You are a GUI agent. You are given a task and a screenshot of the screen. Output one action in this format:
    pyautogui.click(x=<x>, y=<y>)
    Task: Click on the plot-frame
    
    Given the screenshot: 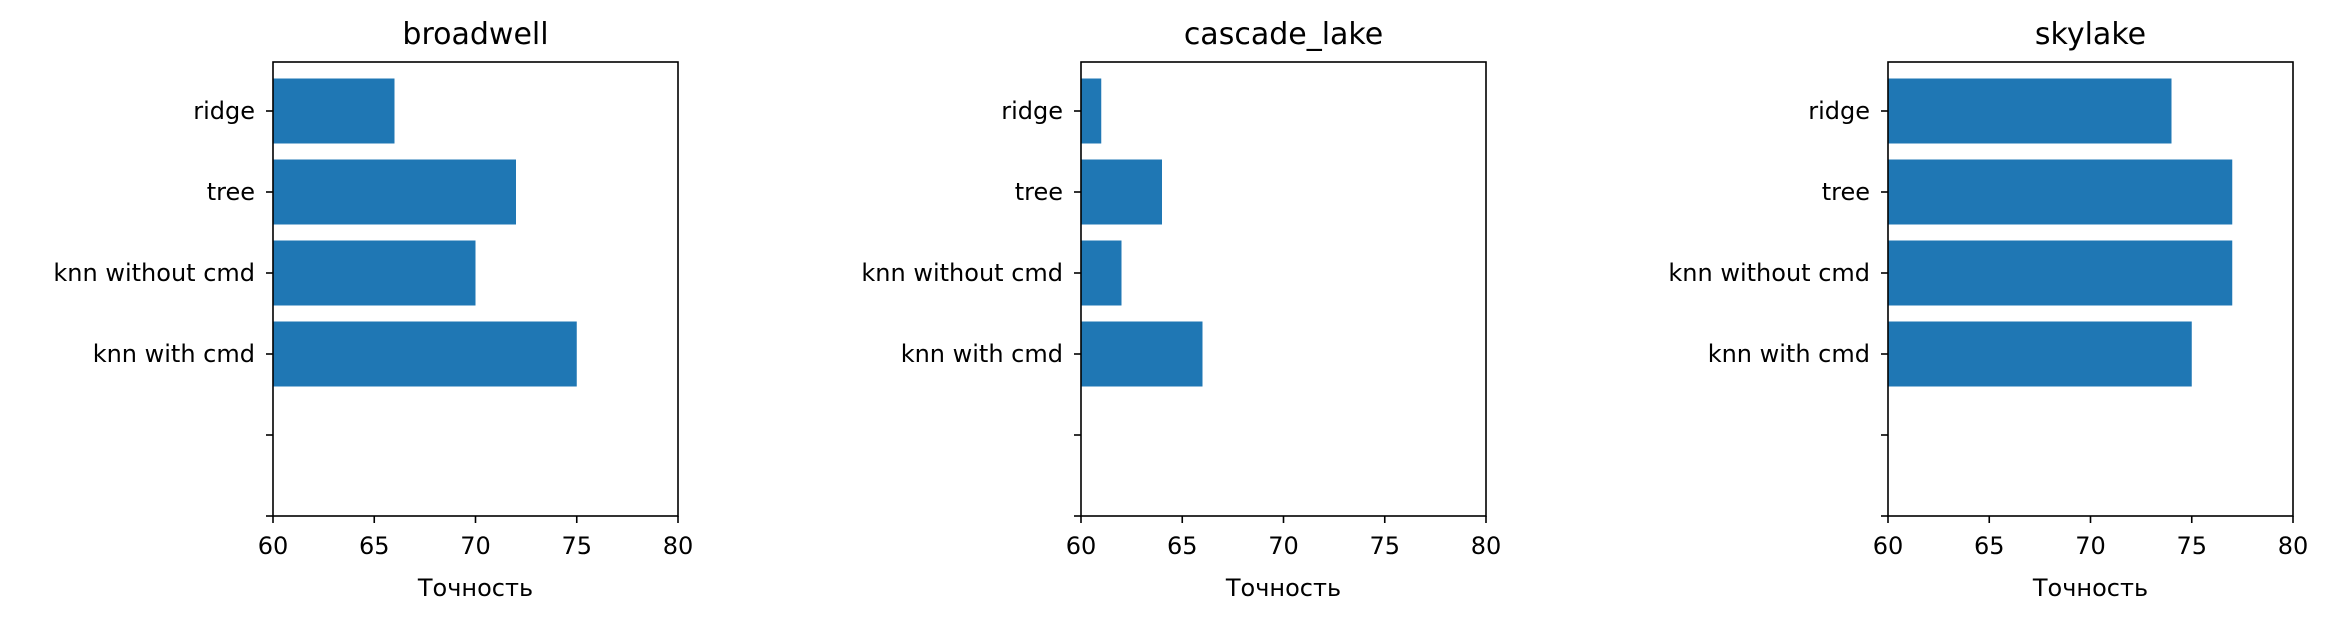 What is the action you would take?
    pyautogui.click(x=1283, y=289)
    